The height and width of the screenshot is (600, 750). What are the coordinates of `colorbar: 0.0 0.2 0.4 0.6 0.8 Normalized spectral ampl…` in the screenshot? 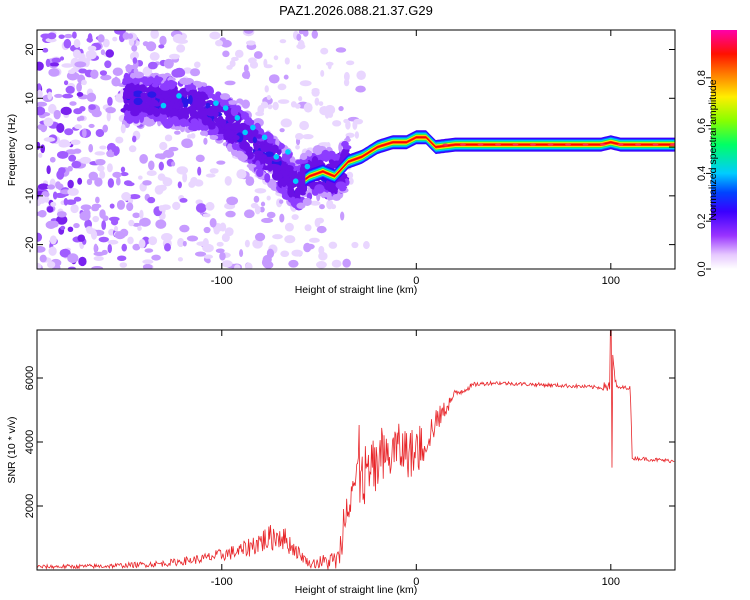 It's located at (716, 153).